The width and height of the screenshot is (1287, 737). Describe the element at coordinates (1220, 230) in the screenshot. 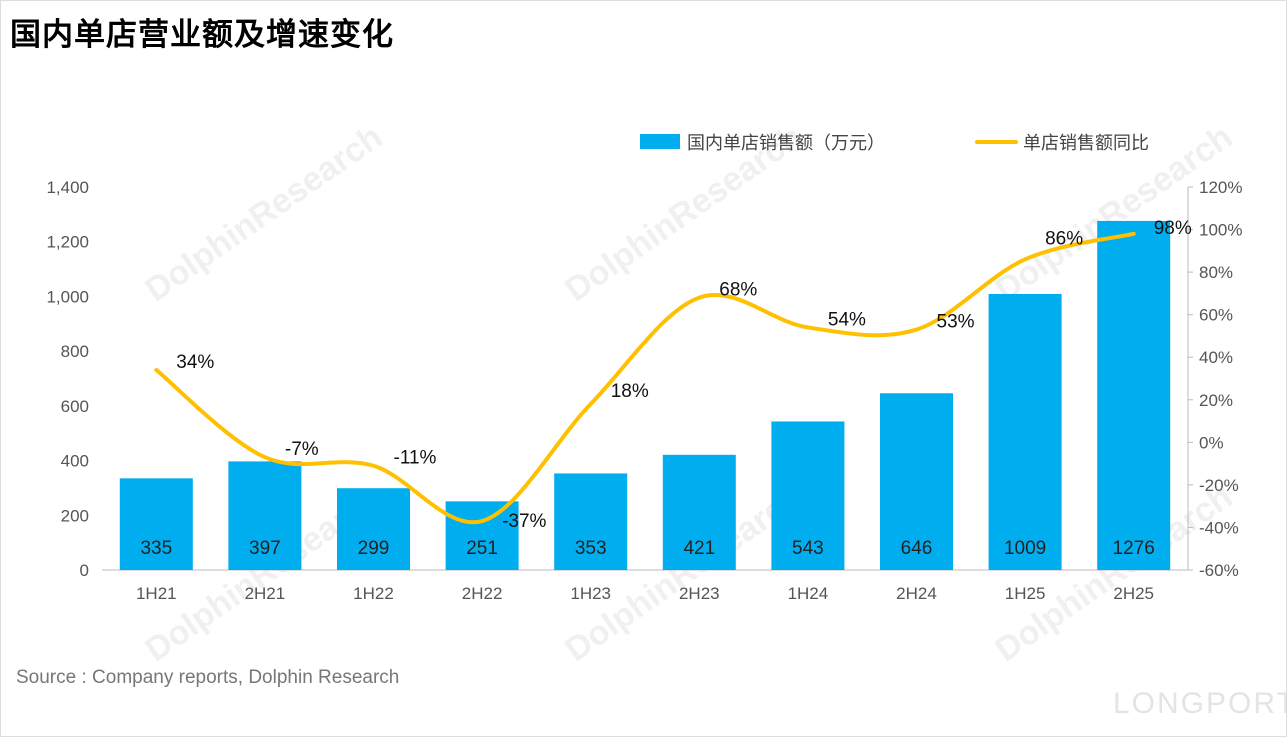

I see `right-tick-label: 100%` at that location.